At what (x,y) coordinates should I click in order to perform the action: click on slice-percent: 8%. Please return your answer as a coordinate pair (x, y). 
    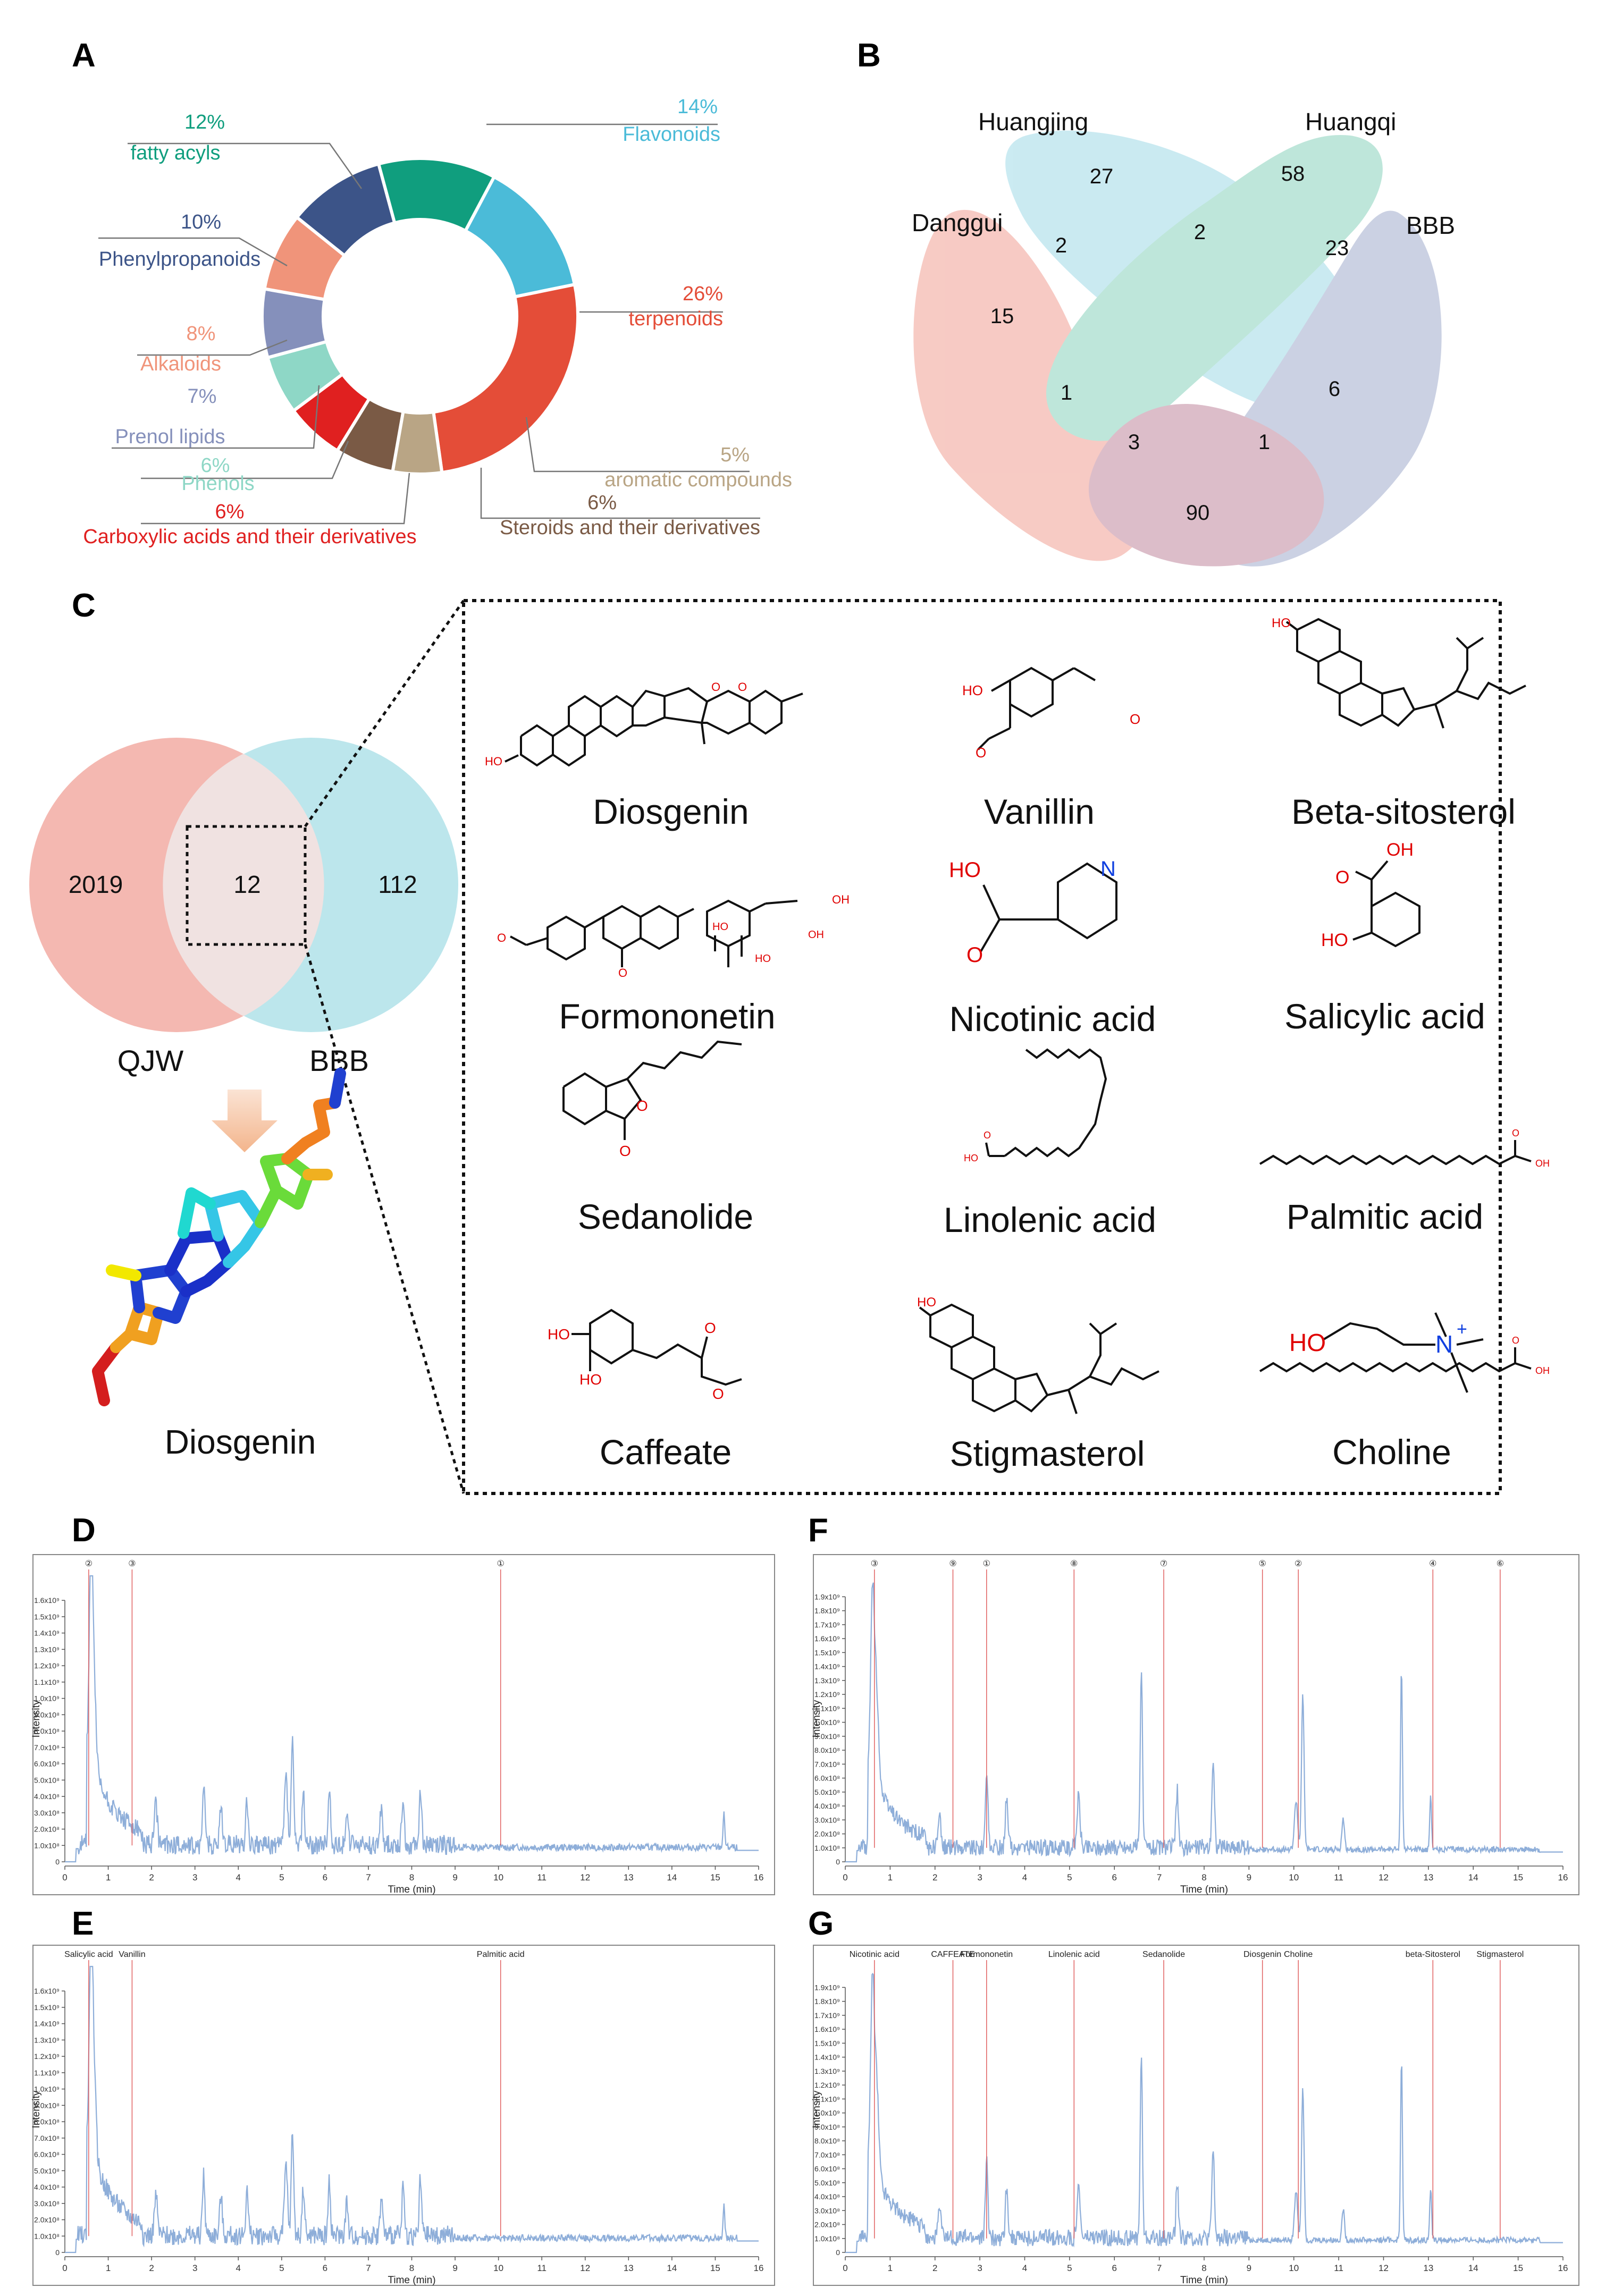
    Looking at the image, I should click on (201, 334).